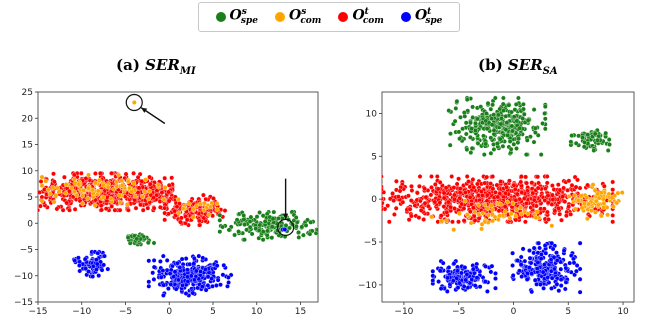  Describe the element at coordinates (514, 312) in the screenshot. I see `x-tick-label: 0` at that location.